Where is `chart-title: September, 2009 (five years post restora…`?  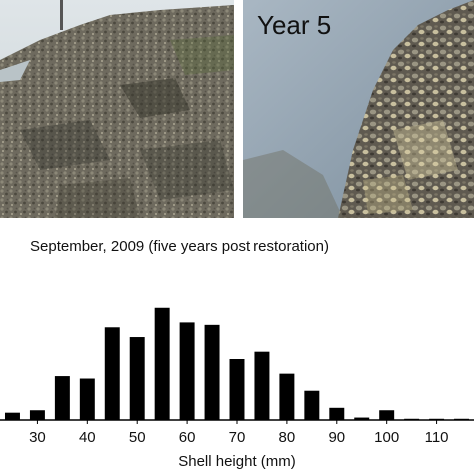
chart-title: September, 2009 (five years post restora… is located at coordinates (179, 246).